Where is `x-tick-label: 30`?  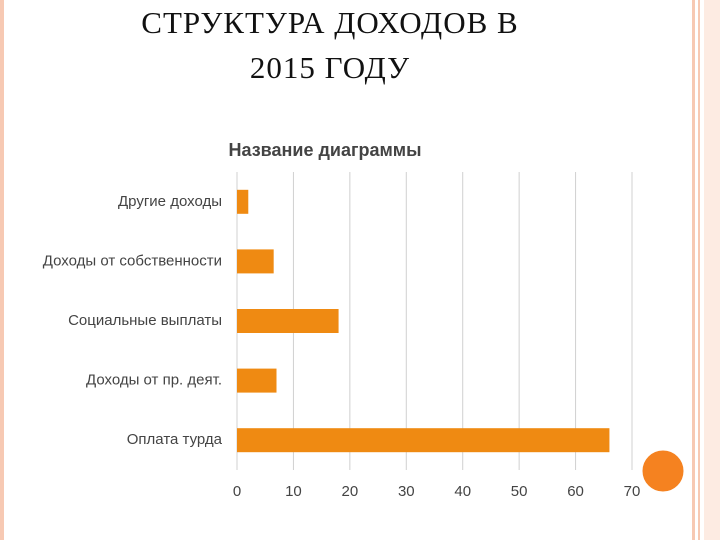 x-tick-label: 30 is located at coordinates (406, 491).